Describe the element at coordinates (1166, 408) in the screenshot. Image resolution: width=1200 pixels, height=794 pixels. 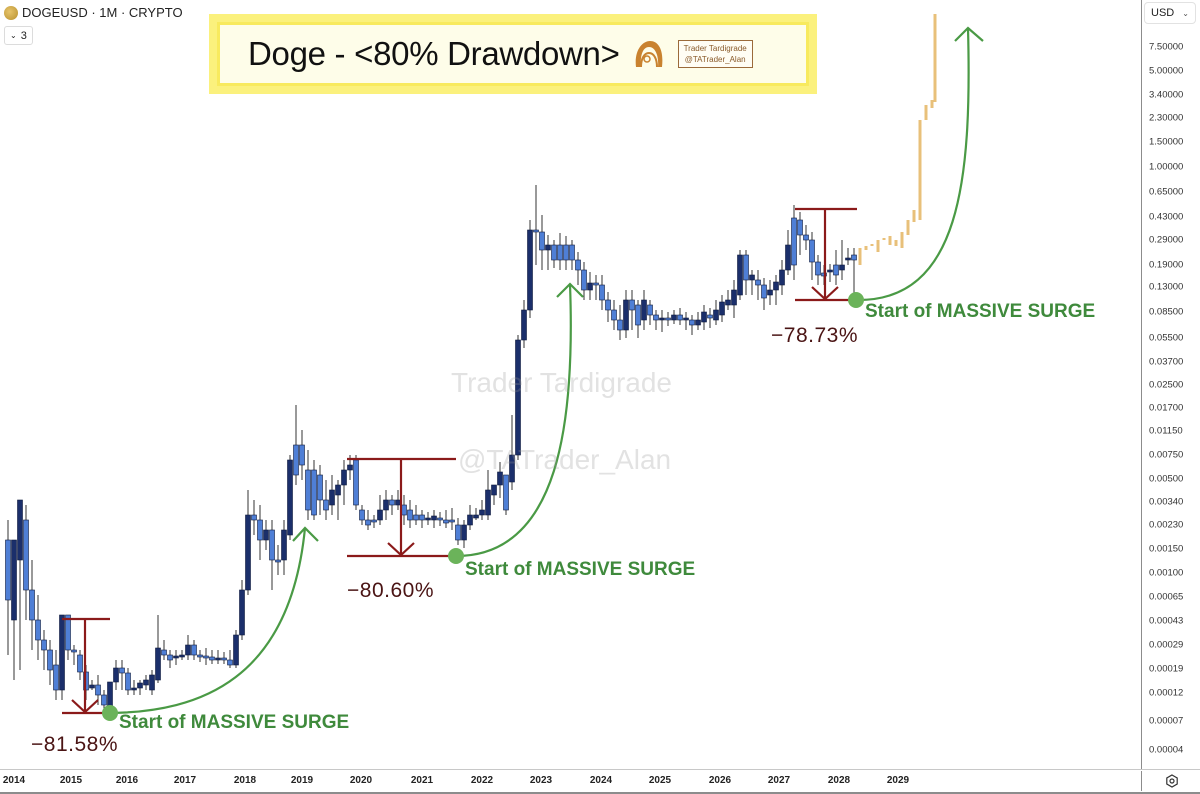
I see `price-tick: 0.01700` at that location.